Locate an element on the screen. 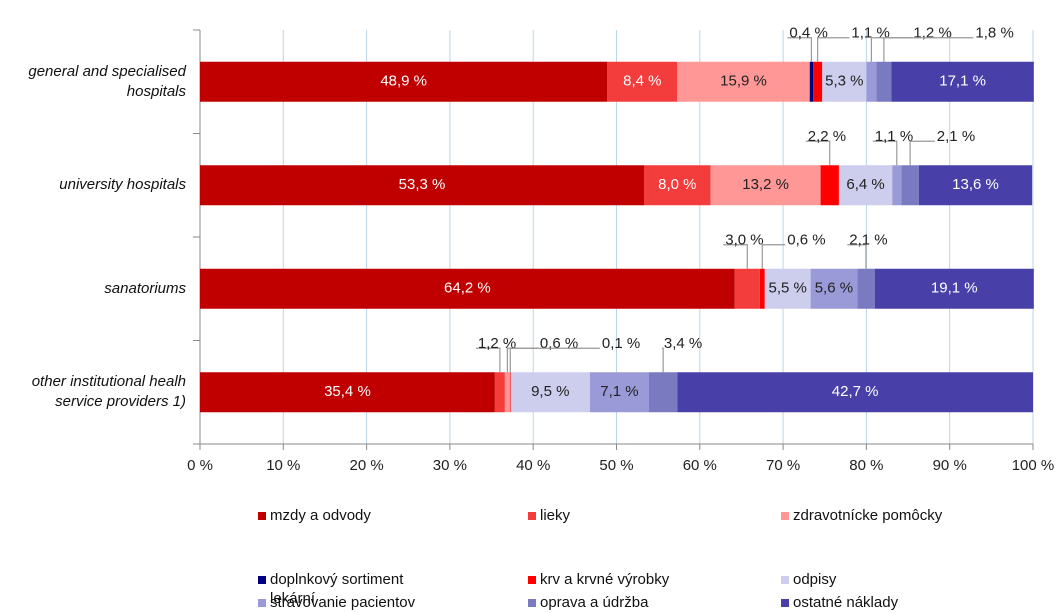 This screenshot has height=613, width=1062. legend-item: oprava a údržba is located at coordinates (634, 602).